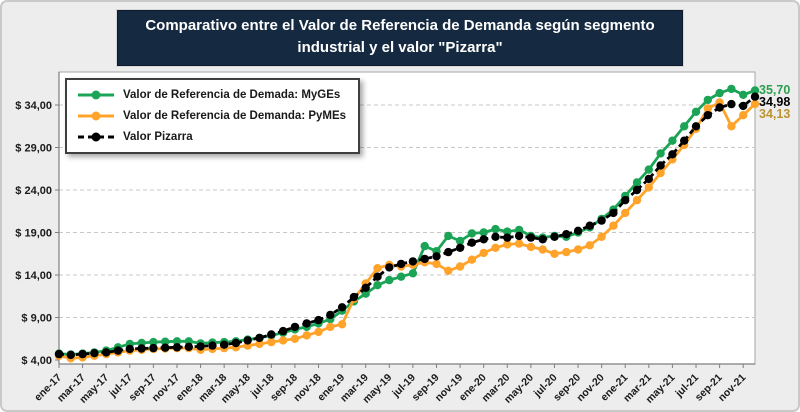 This screenshot has height=412, width=800. What do you see at coordinates (33, 276) in the screenshot?
I see `y-tick-label: $ 14,00` at bounding box center [33, 276].